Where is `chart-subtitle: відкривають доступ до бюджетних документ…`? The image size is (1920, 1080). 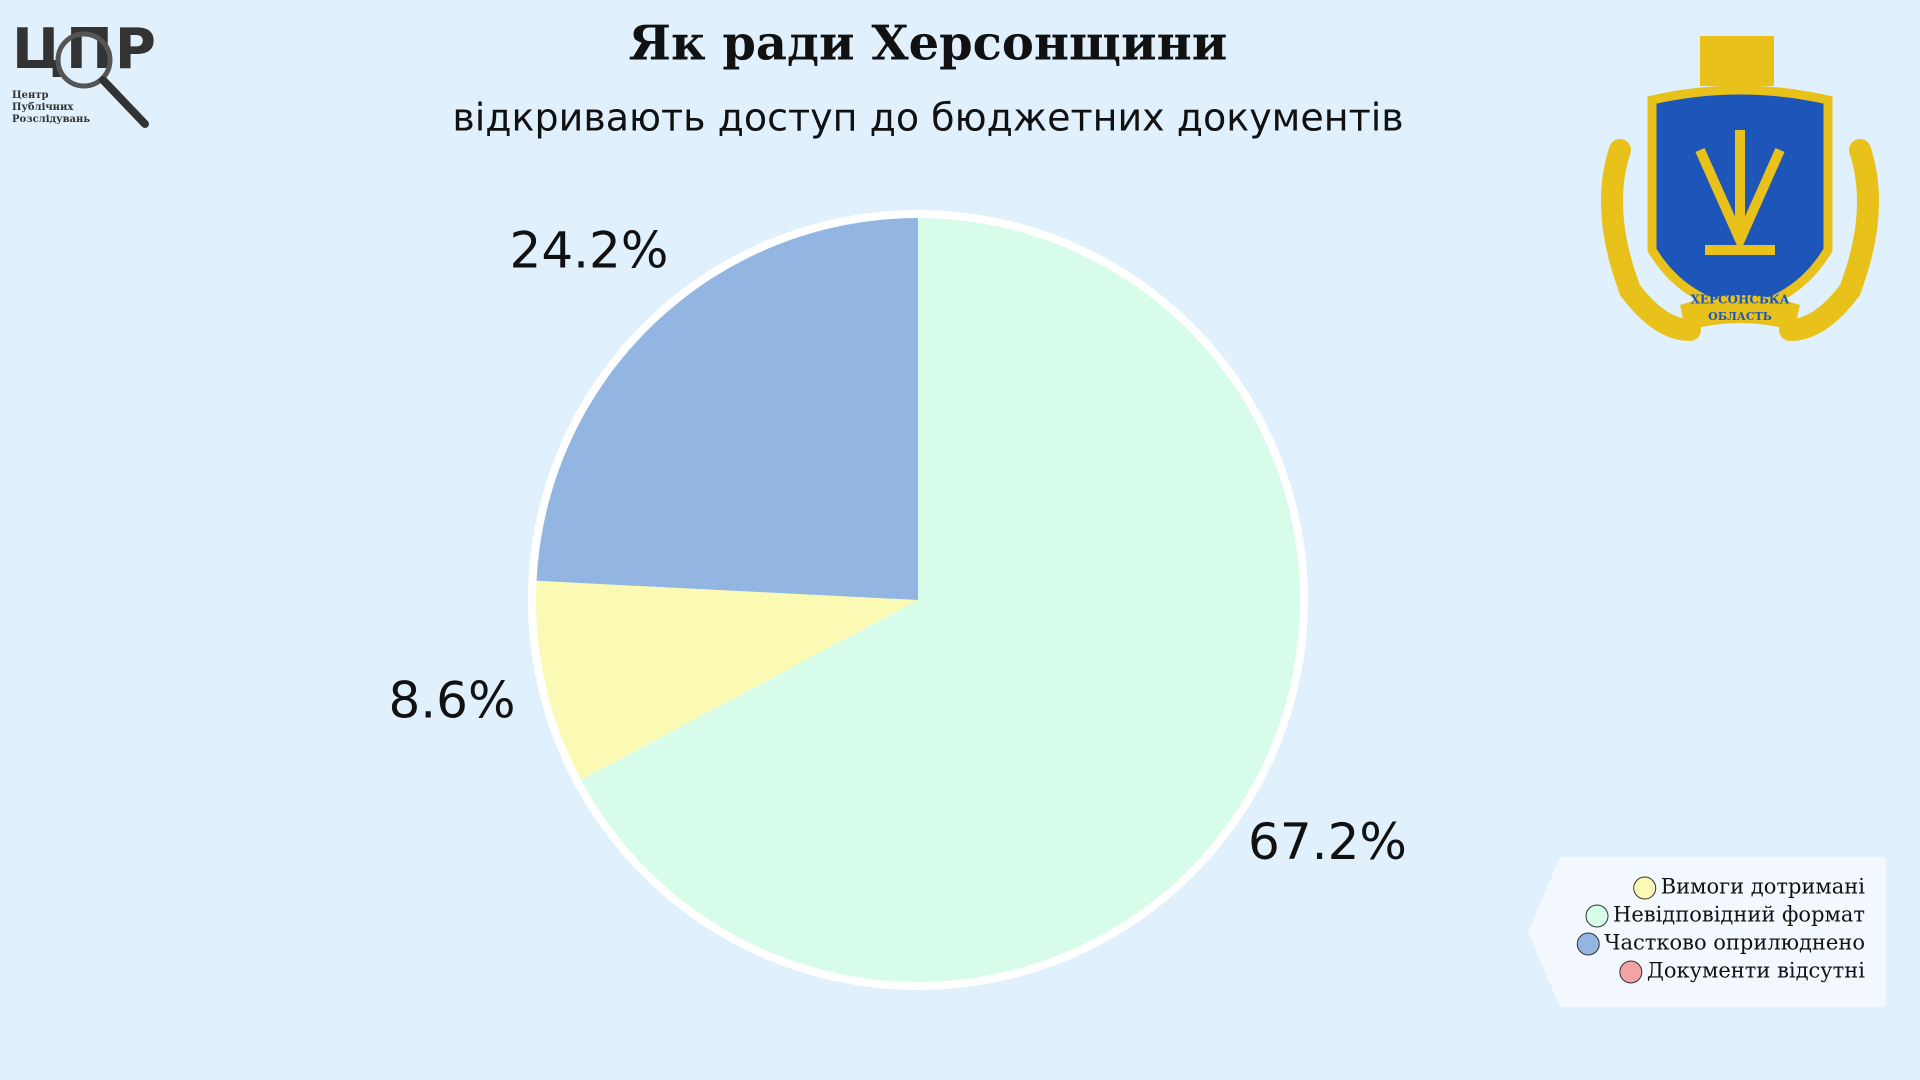
chart-subtitle: відкривають доступ до бюджетних документ… is located at coordinates (927, 118).